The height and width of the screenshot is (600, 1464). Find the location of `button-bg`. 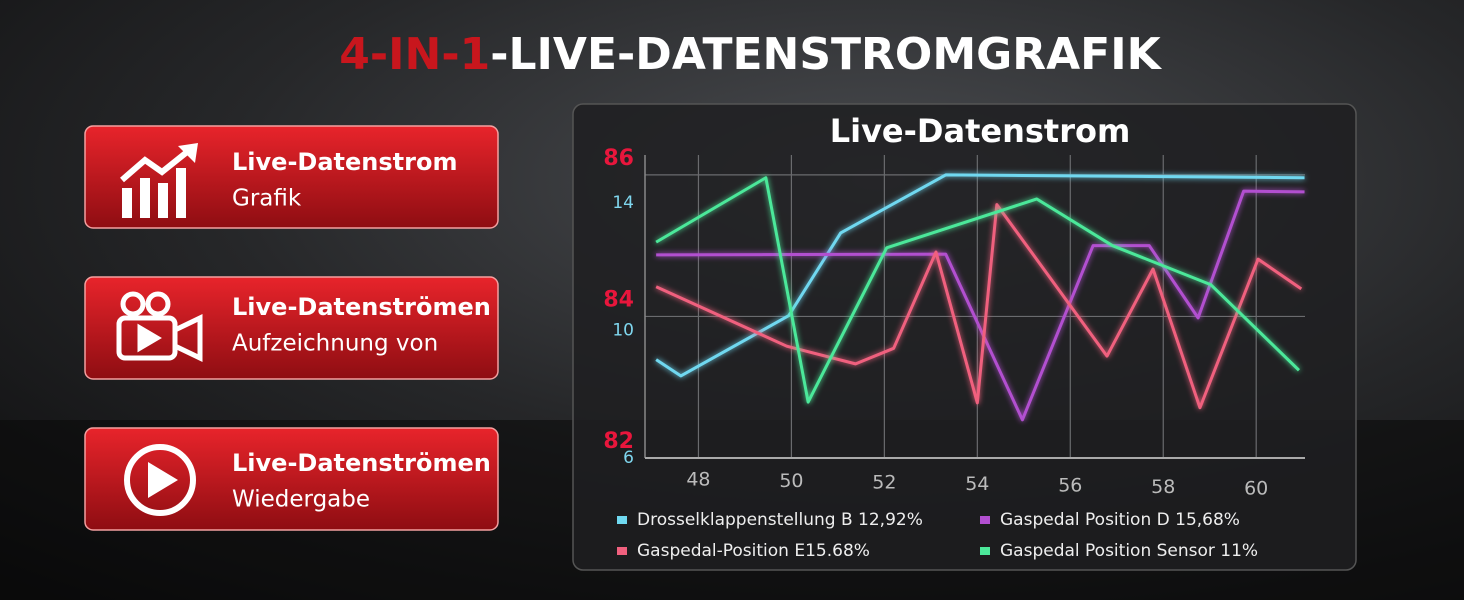

button-bg is located at coordinates (291, 479).